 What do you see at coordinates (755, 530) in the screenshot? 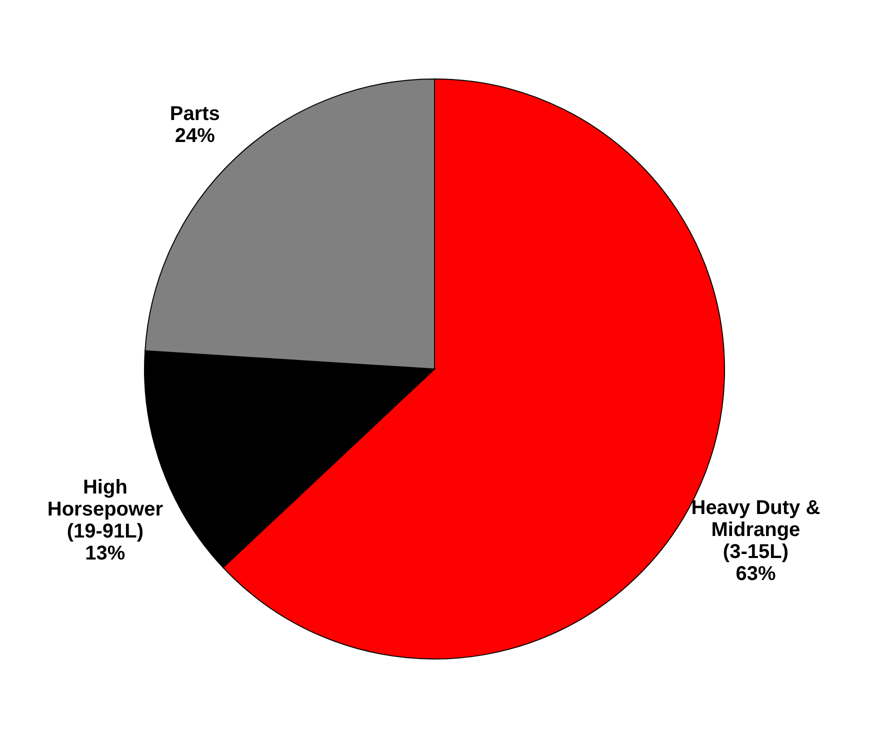
I see `slice-label: Heavy Duty & Midrange (3-15L)` at bounding box center [755, 530].